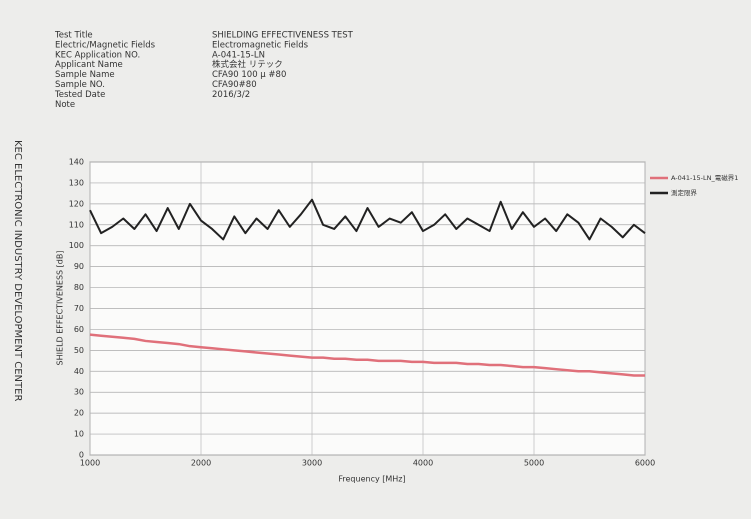 The height and width of the screenshot is (519, 751). I want to click on y-tick-label: 50, so click(79, 350).